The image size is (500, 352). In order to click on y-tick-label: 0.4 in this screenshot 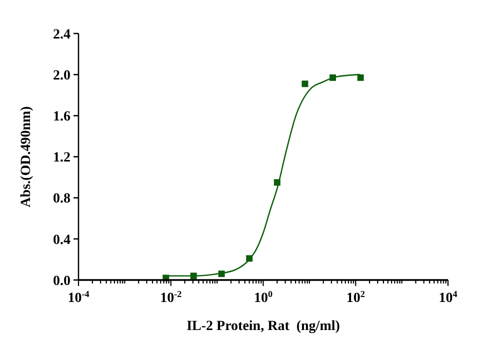, I will do `click(61, 240)`.